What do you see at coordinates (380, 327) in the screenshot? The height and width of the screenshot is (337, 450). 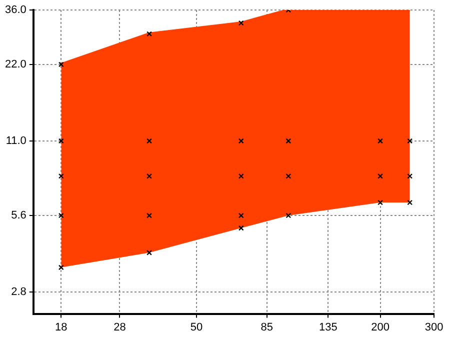 I see `x-tick-label: 200` at bounding box center [380, 327].